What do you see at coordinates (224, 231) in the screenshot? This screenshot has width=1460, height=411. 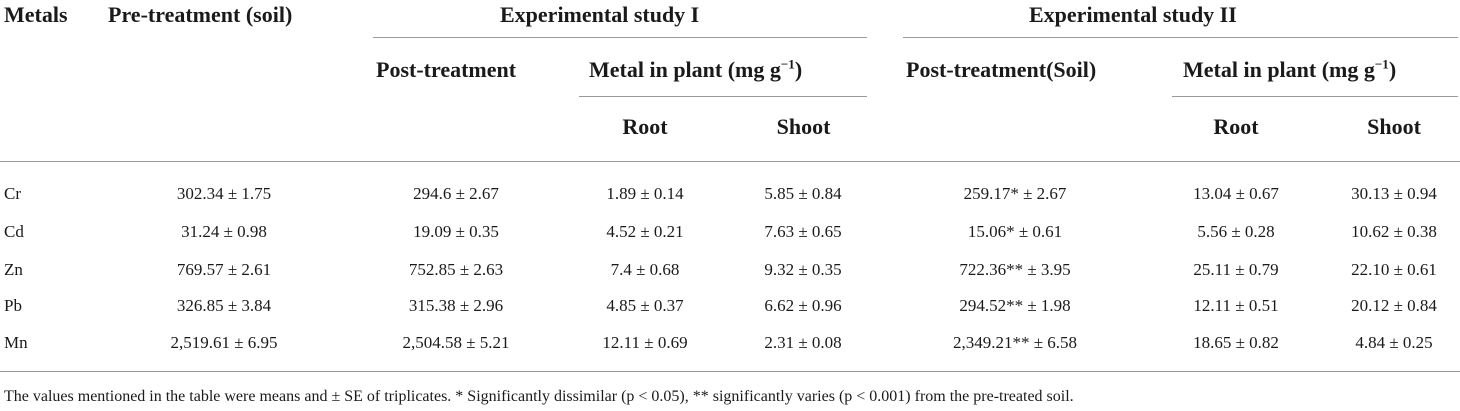 I see `row-cd-pre: 31.24 ± 0.98` at bounding box center [224, 231].